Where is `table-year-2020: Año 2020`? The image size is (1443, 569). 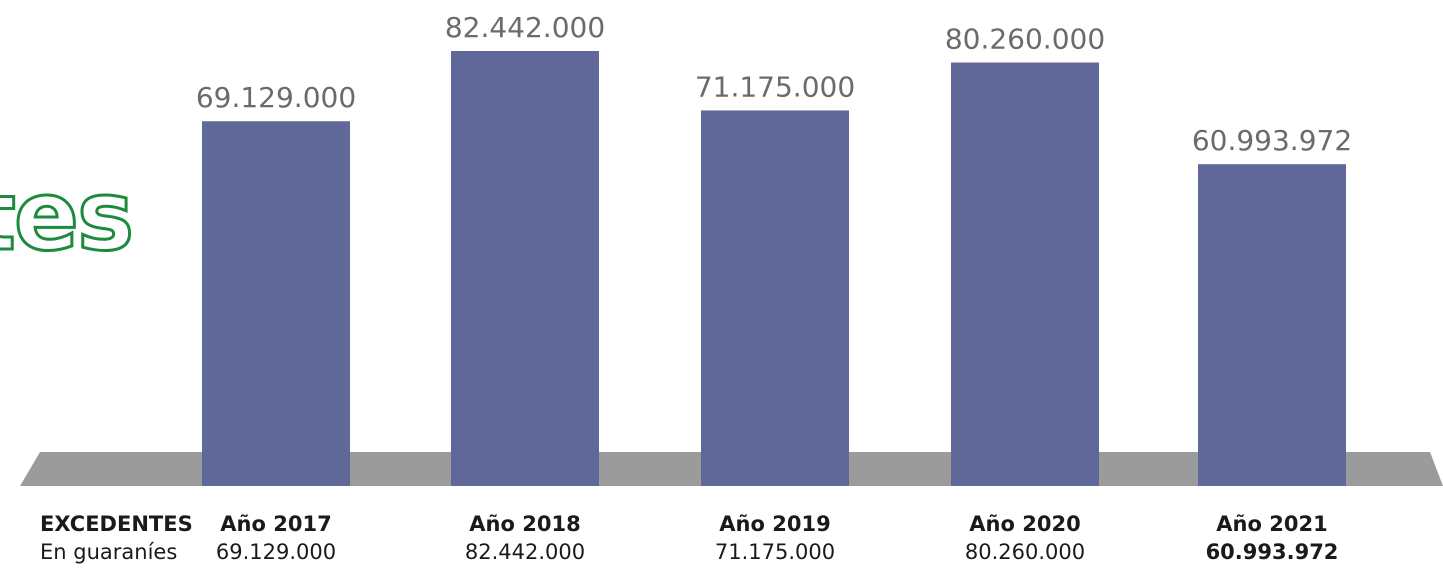
table-year-2020: Año 2020 is located at coordinates (1025, 524).